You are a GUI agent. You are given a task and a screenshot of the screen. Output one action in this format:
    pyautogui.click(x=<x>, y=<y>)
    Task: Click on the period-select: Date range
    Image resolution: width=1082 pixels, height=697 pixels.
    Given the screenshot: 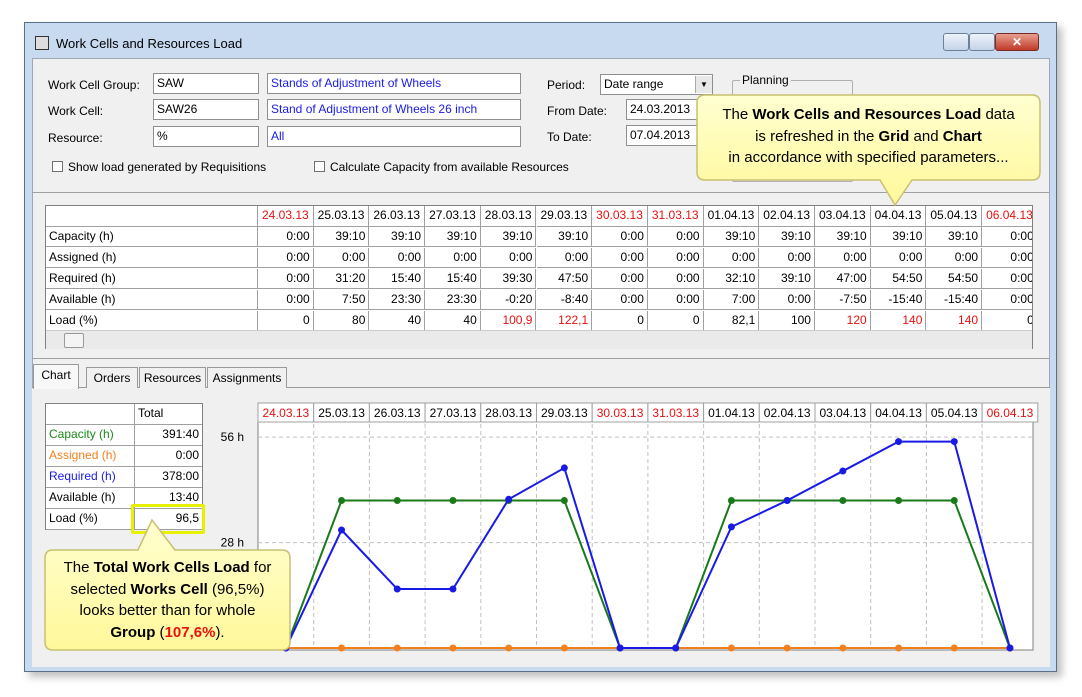 What is the action you would take?
    pyautogui.click(x=656, y=84)
    